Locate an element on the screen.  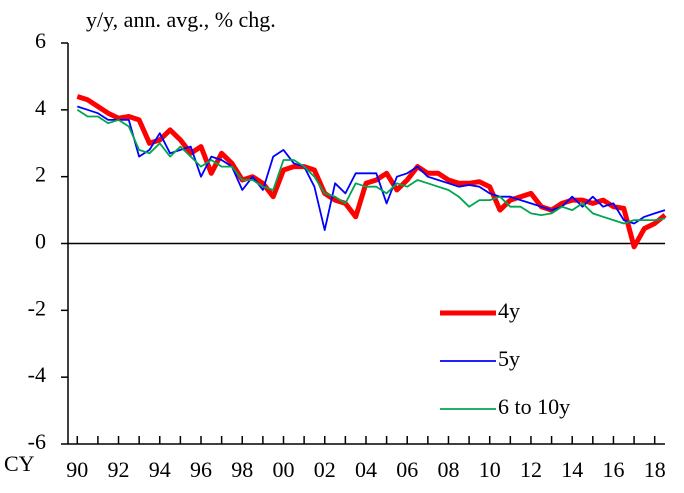
x-tick-label: 12 is located at coordinates (531, 469).